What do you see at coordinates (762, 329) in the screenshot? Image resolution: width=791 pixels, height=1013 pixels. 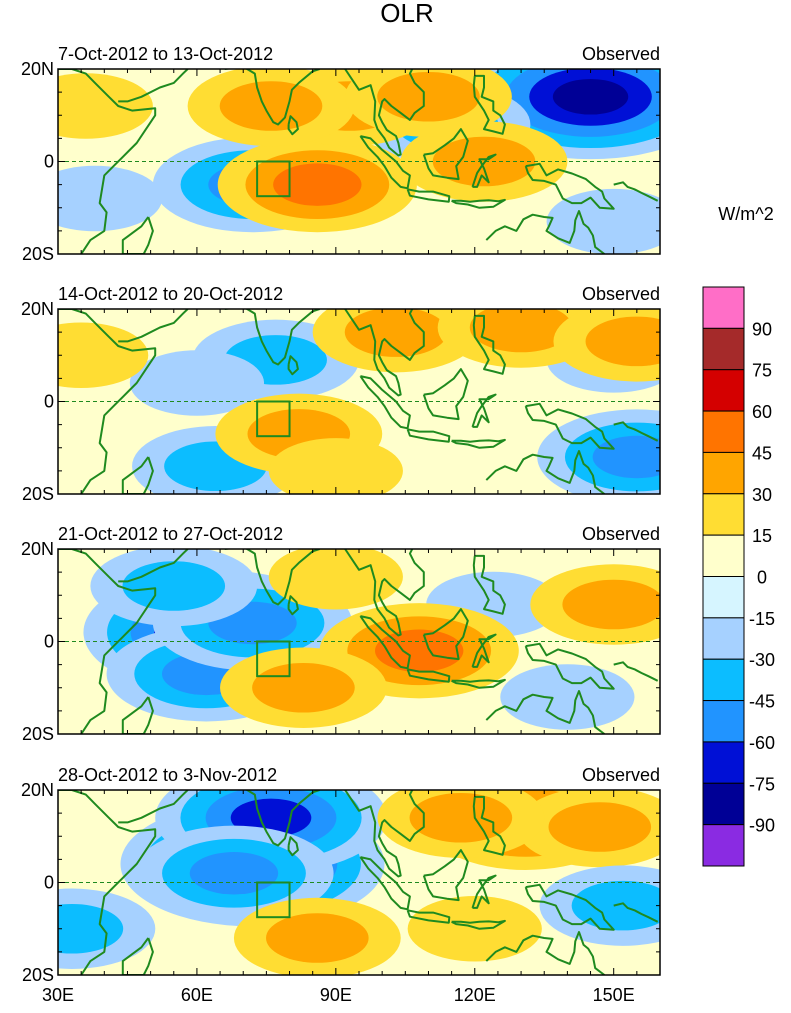 I see `colorbar-tick-label: 90` at bounding box center [762, 329].